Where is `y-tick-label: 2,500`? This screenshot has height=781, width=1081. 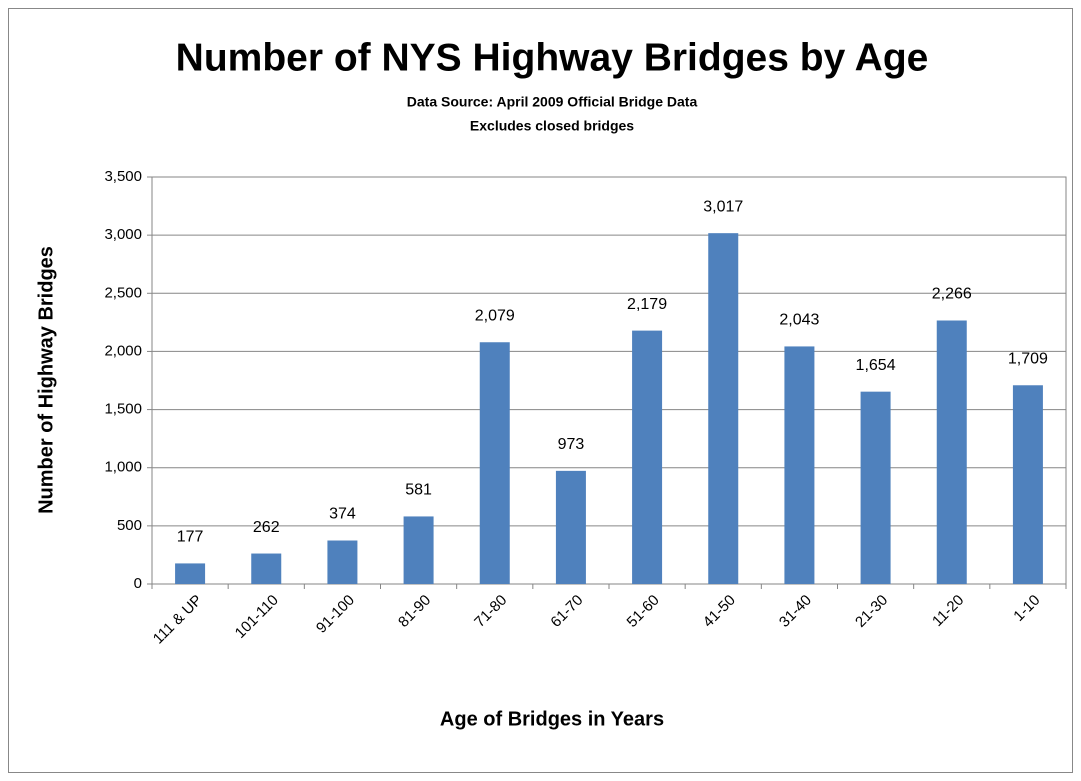
y-tick-label: 2,500 is located at coordinates (123, 292).